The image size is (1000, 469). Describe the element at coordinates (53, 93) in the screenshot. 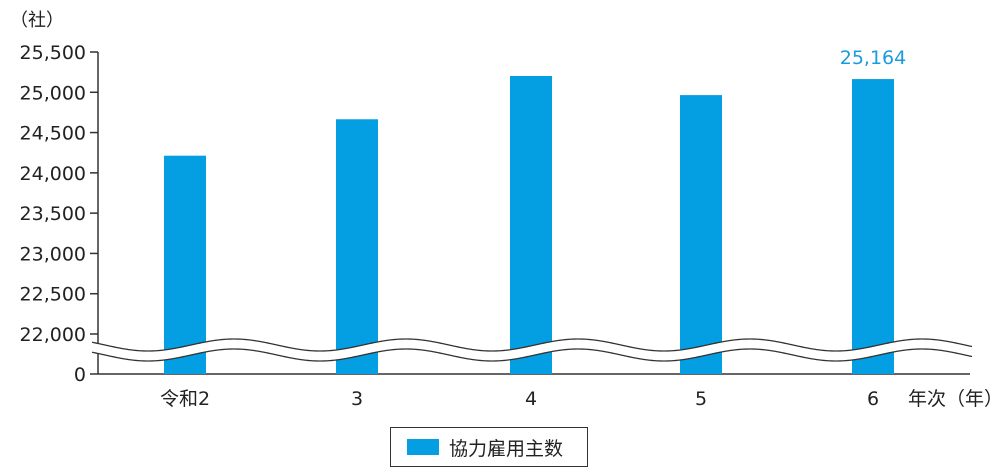

I see `y-tick-label: 25,000` at that location.